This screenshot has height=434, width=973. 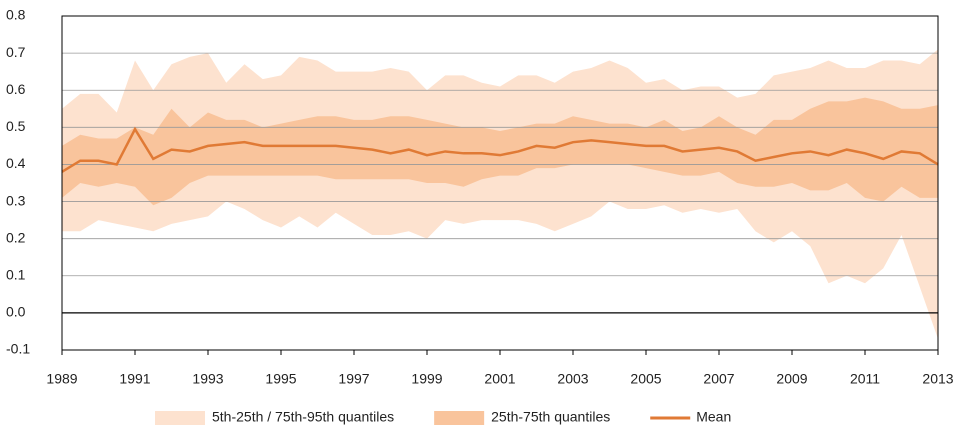 I want to click on x-tick-label: 1997, so click(x=353, y=379).